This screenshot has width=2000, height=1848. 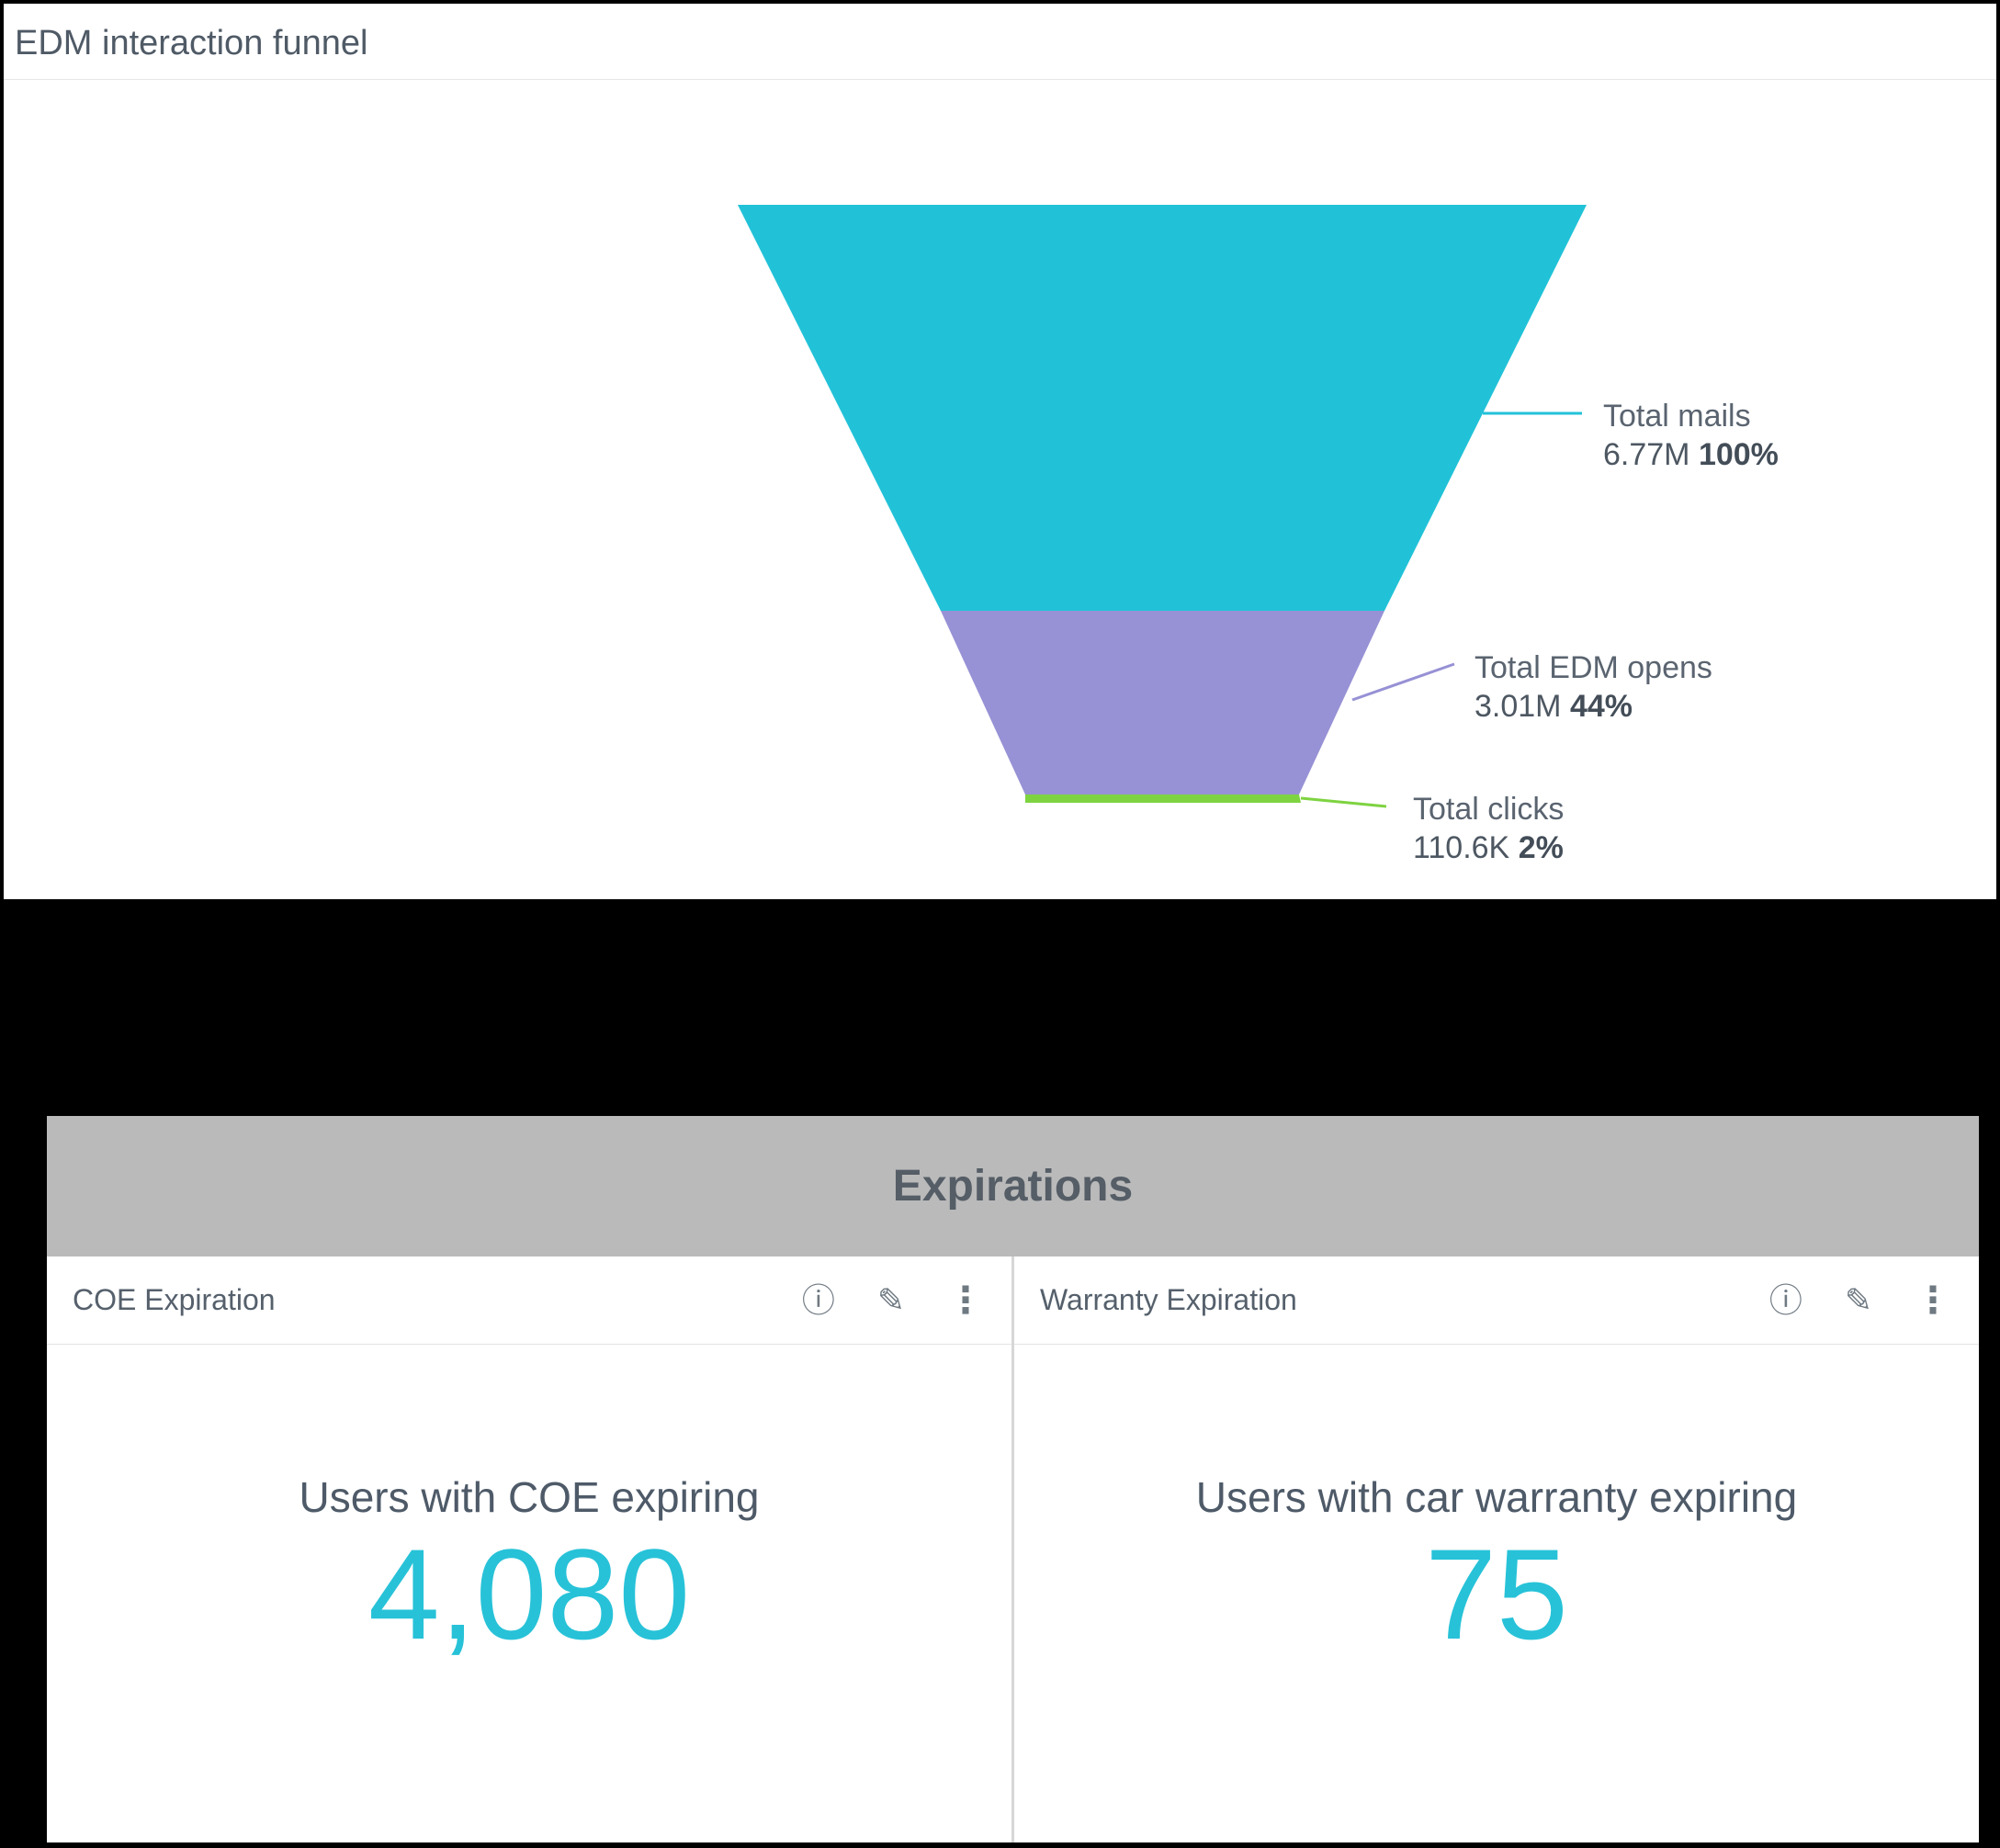 I want to click on card-body: Users with car warranty expiring 75, so click(x=1497, y=1593).